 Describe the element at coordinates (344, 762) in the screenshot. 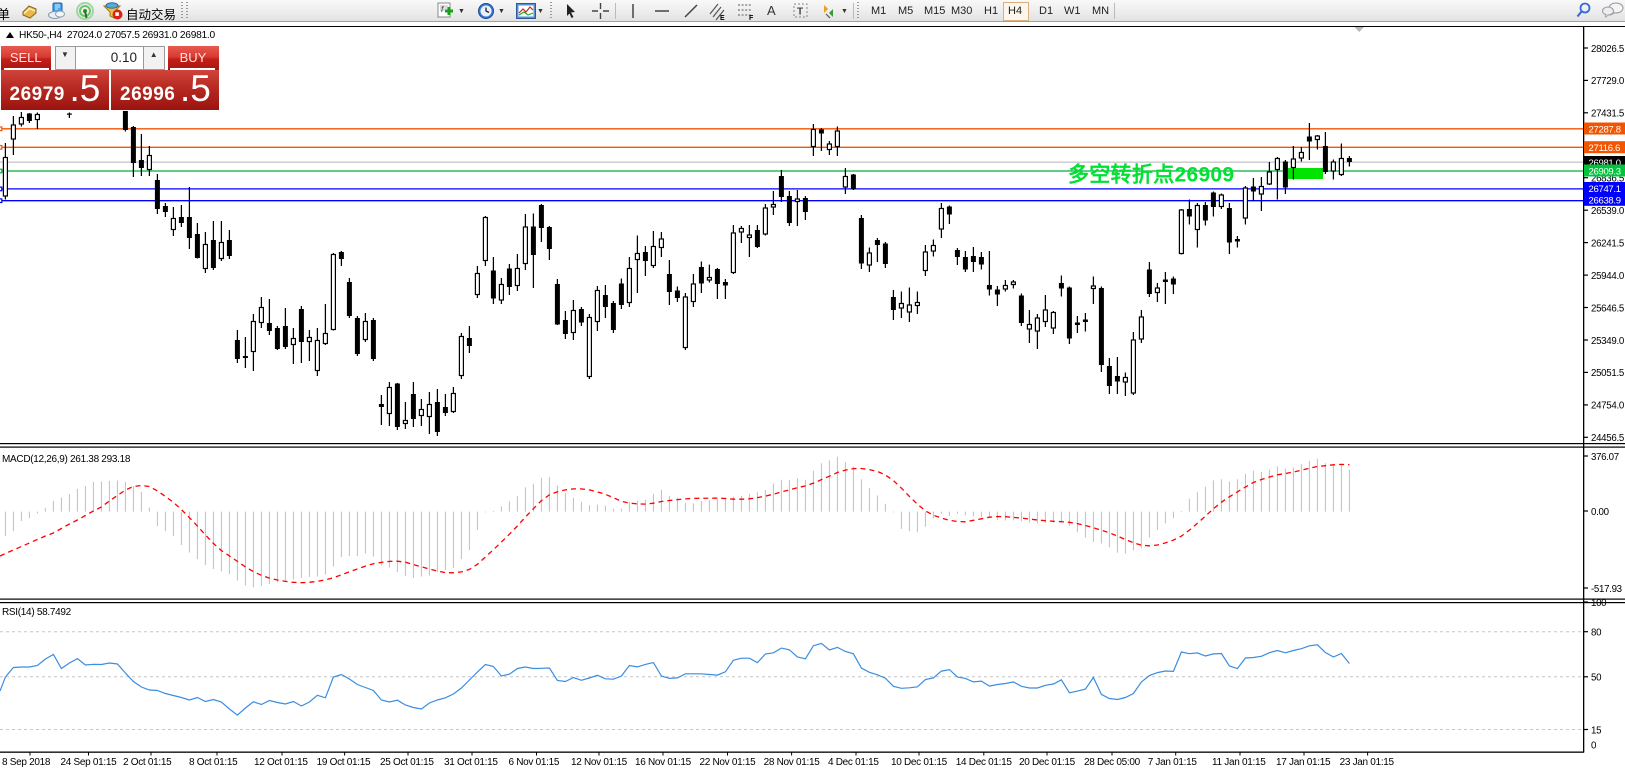

I see `svg-text: 19 Oct 01:15` at that location.